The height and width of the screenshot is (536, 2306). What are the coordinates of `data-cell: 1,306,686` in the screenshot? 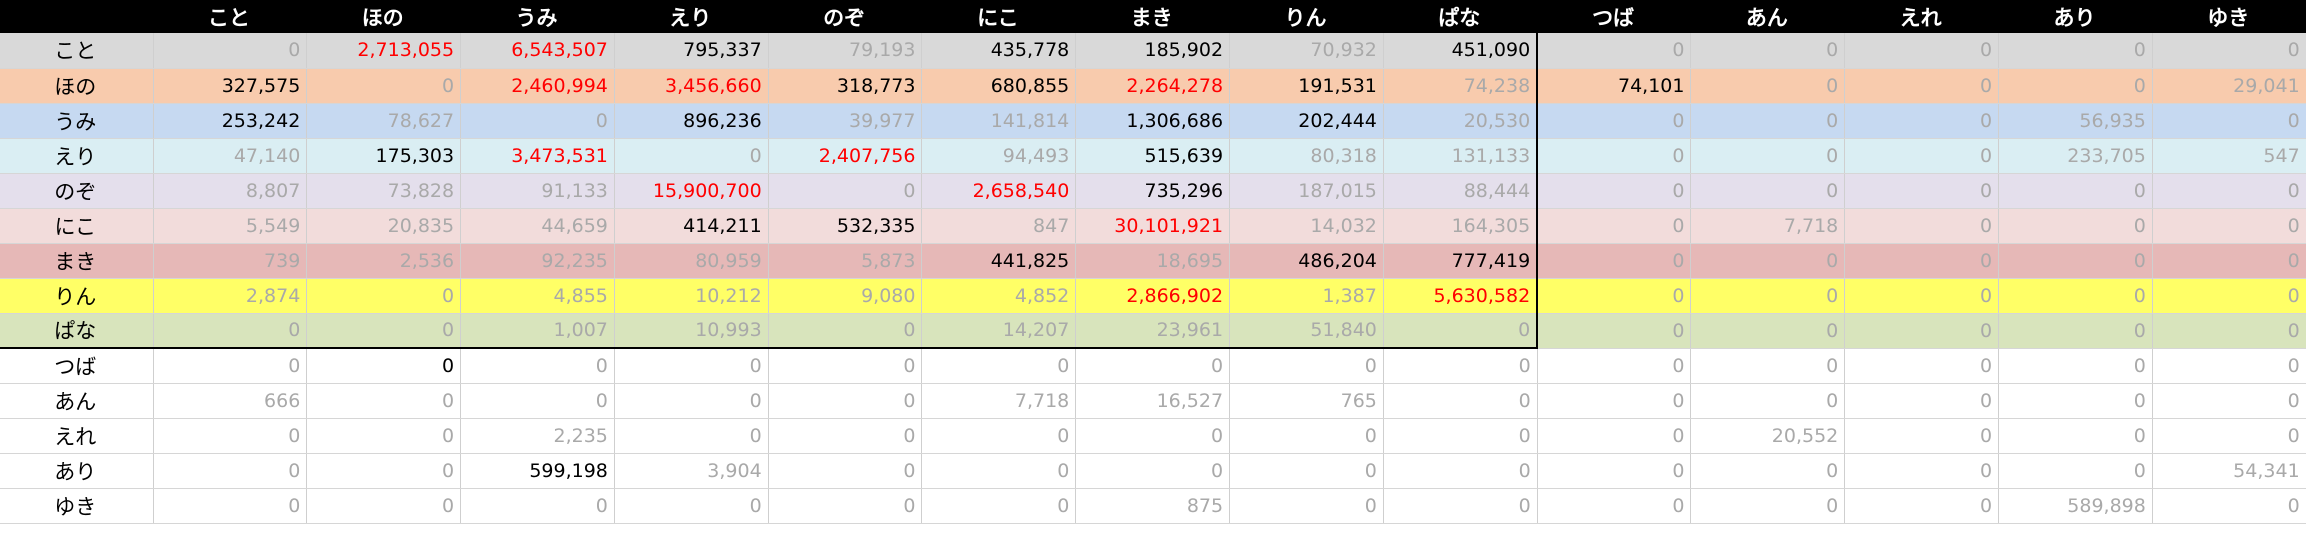 It's located at (1153, 121).